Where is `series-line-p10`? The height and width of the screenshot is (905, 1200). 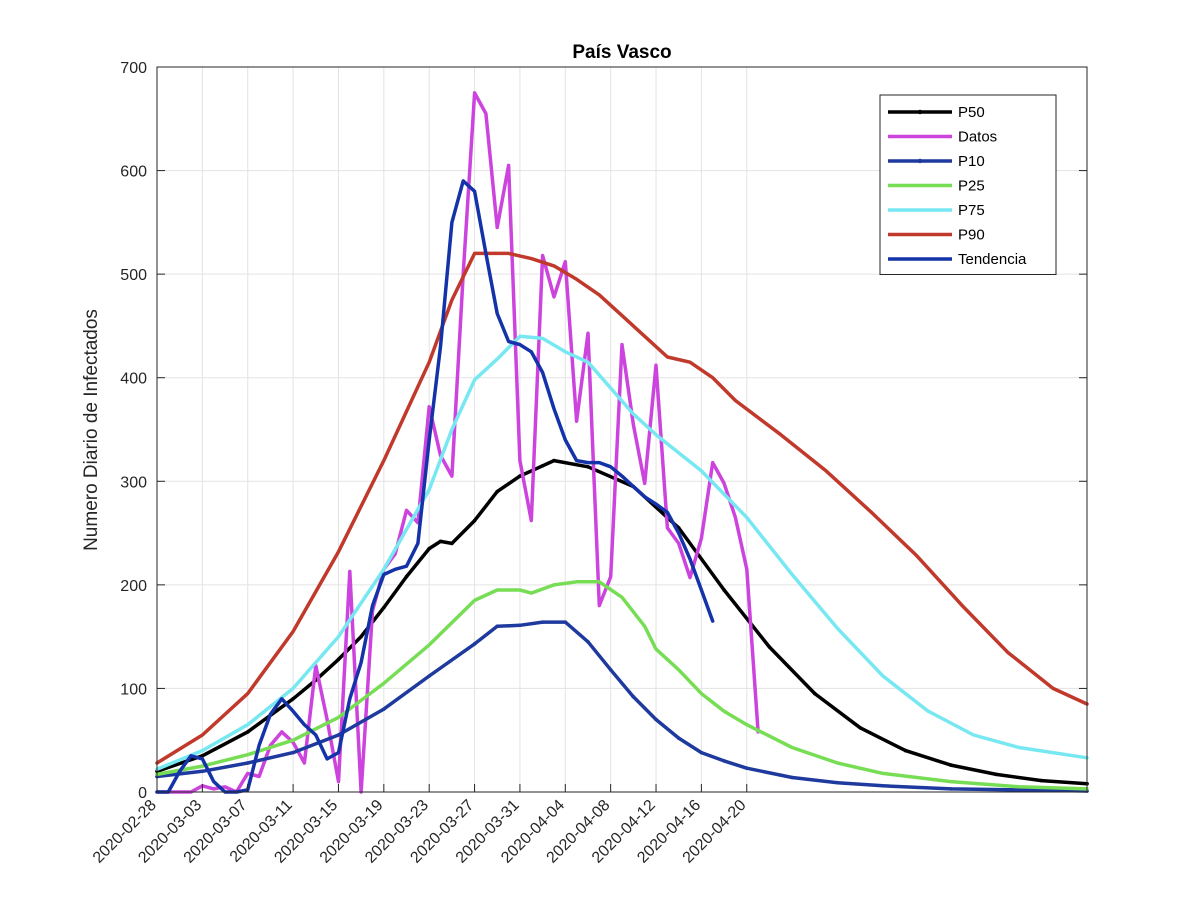 series-line-p10 is located at coordinates (622, 706).